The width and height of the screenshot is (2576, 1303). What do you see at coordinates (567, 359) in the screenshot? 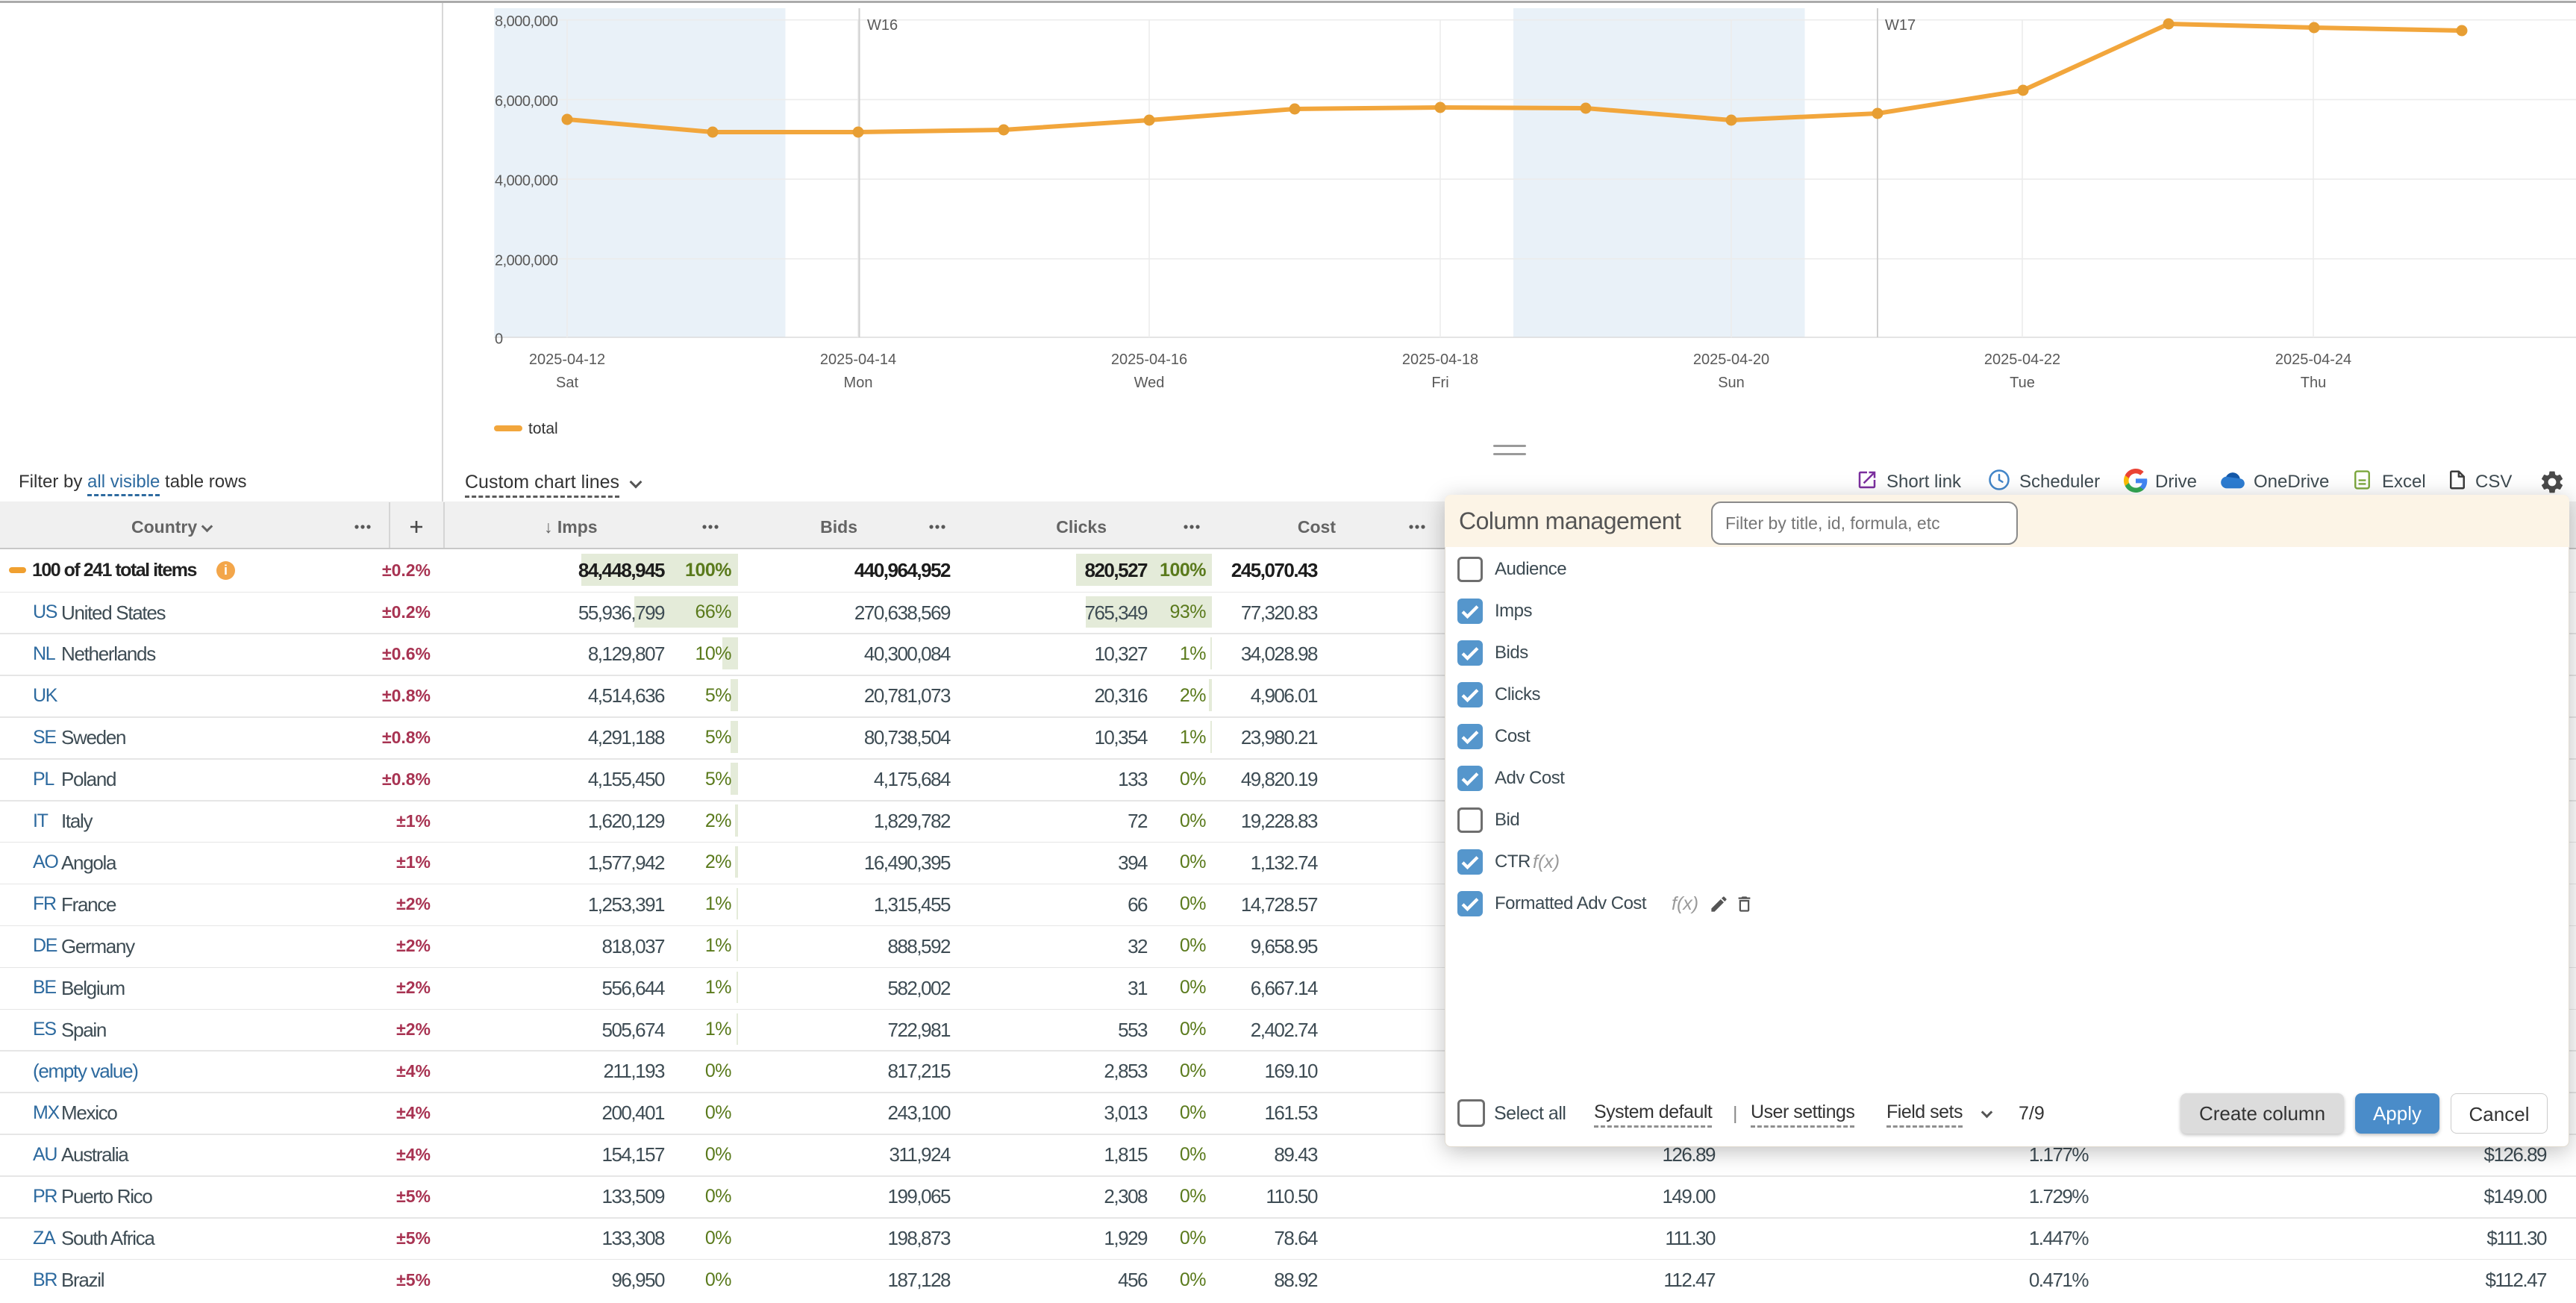
I see `svg-text: 2025-04-12` at bounding box center [567, 359].